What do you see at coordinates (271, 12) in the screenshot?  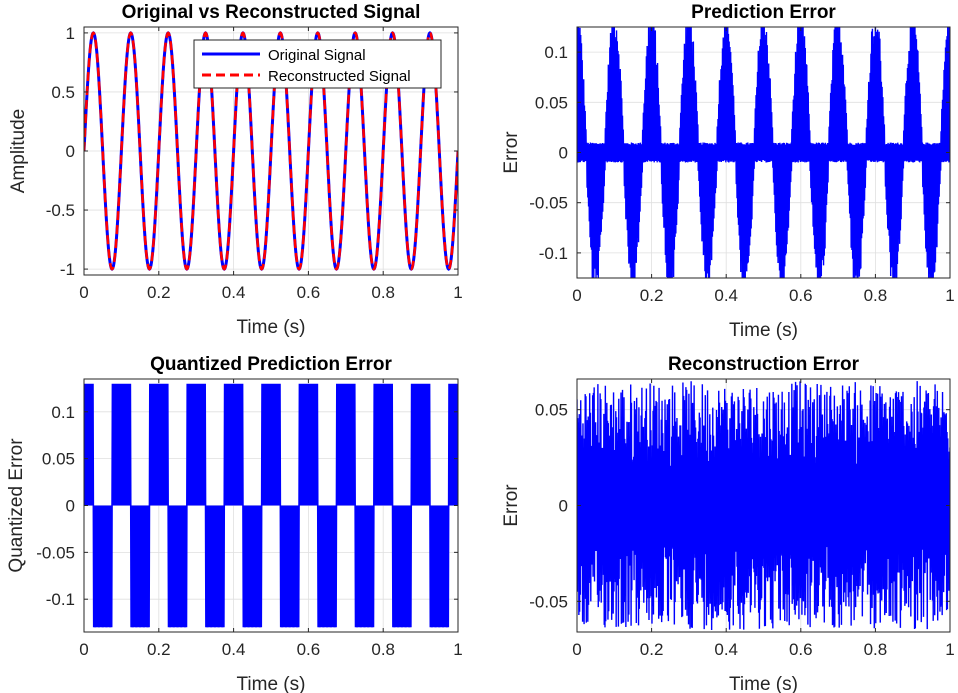 I see `chart-title: Original vs Reconstructed Signal` at bounding box center [271, 12].